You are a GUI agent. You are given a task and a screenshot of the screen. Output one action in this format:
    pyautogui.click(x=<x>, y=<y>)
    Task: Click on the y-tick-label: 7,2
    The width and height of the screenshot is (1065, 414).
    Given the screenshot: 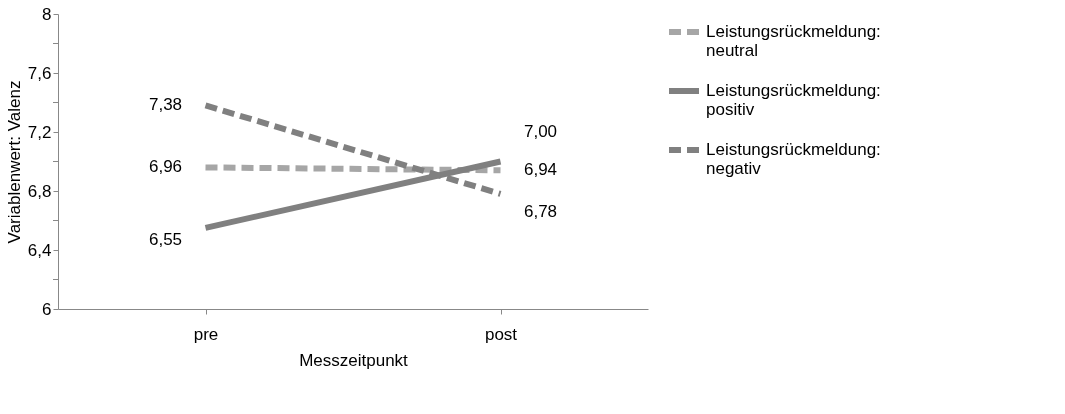 What is the action you would take?
    pyautogui.click(x=39, y=132)
    